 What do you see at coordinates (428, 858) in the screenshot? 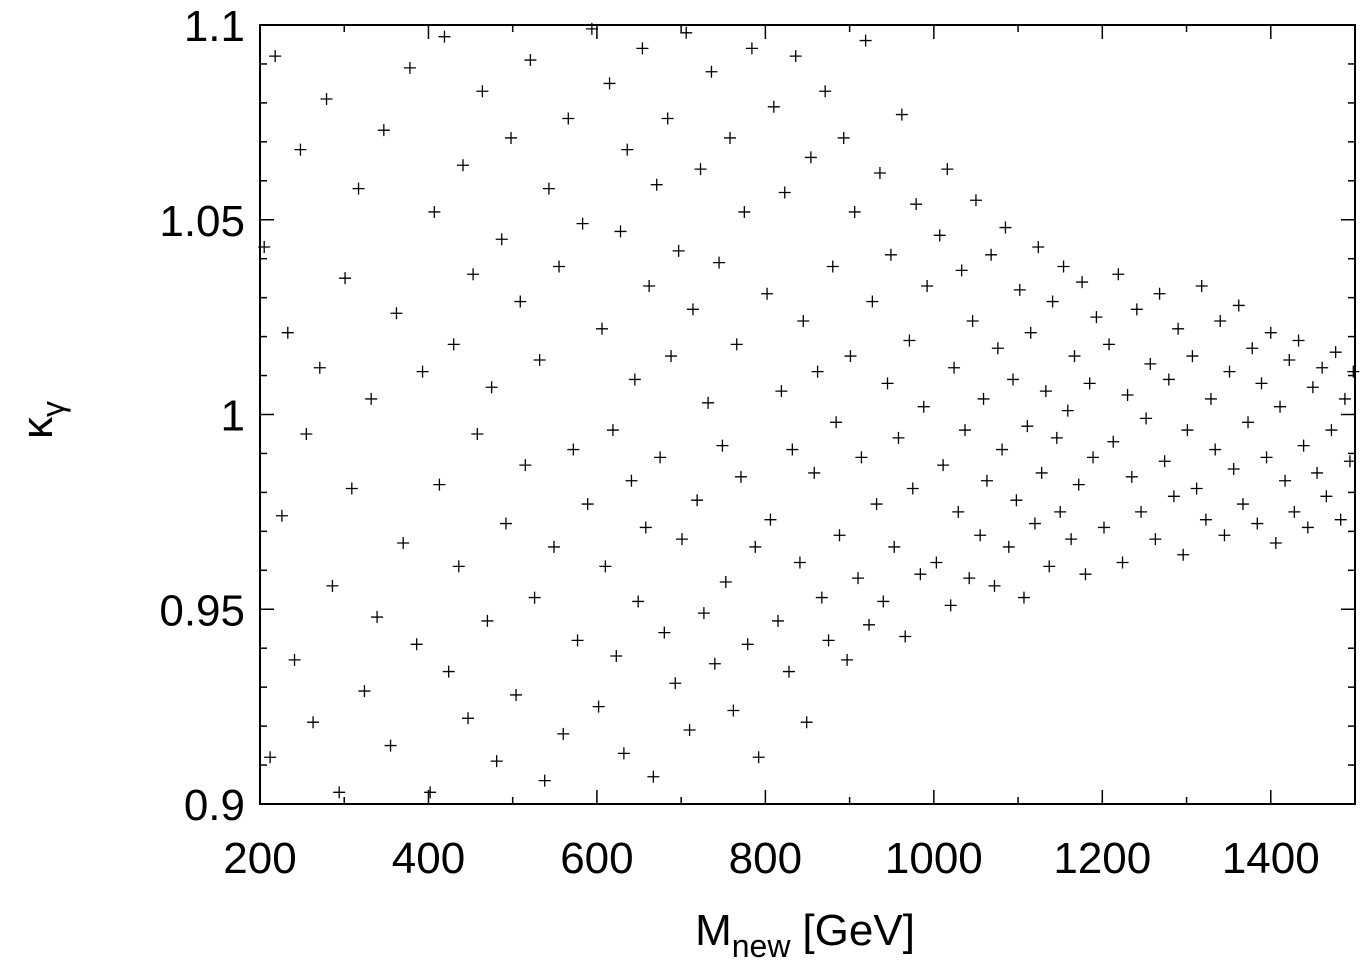
I see `x-tick-label: 400` at bounding box center [428, 858].